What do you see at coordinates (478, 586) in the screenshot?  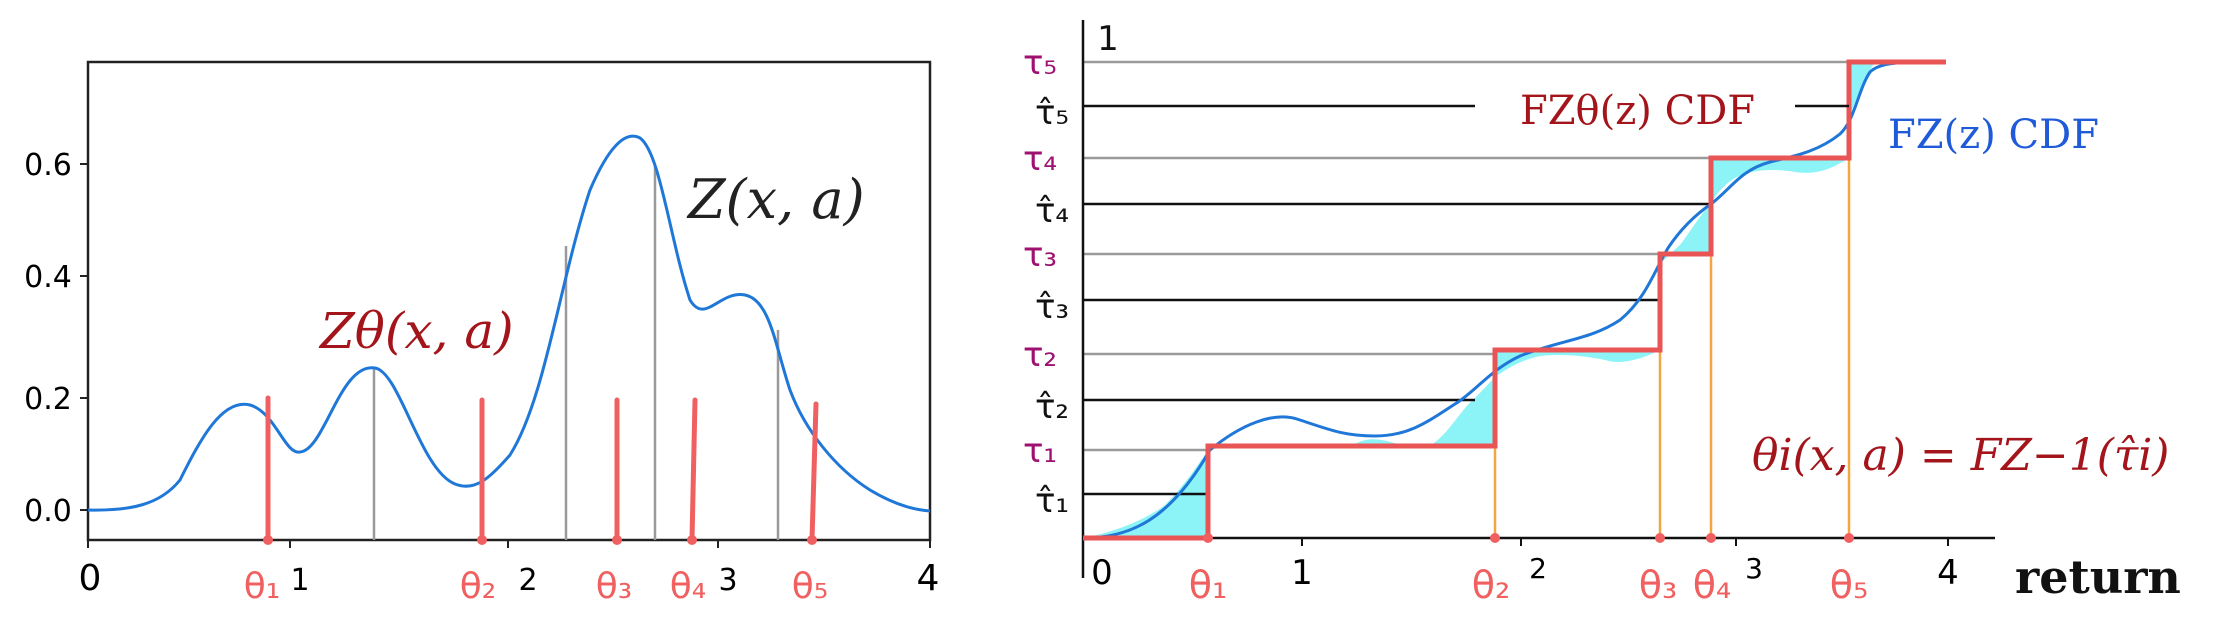 I see `left-theta-label: θ₂` at bounding box center [478, 586].